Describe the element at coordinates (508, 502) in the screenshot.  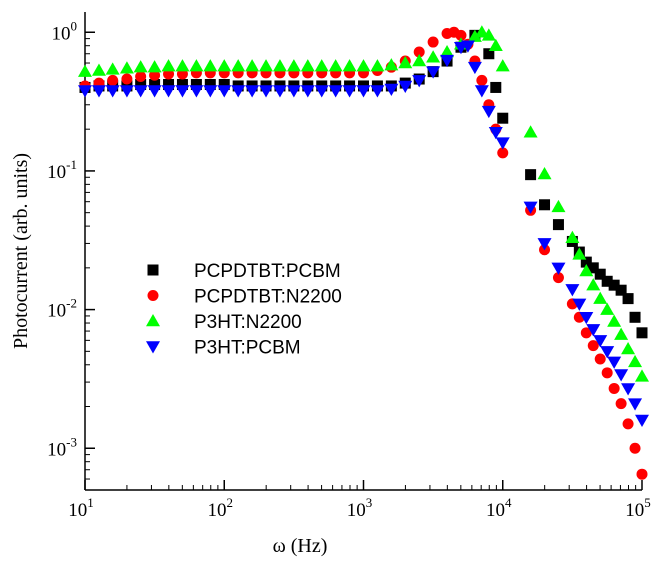
I see `x-tick-exponent: 4` at that location.